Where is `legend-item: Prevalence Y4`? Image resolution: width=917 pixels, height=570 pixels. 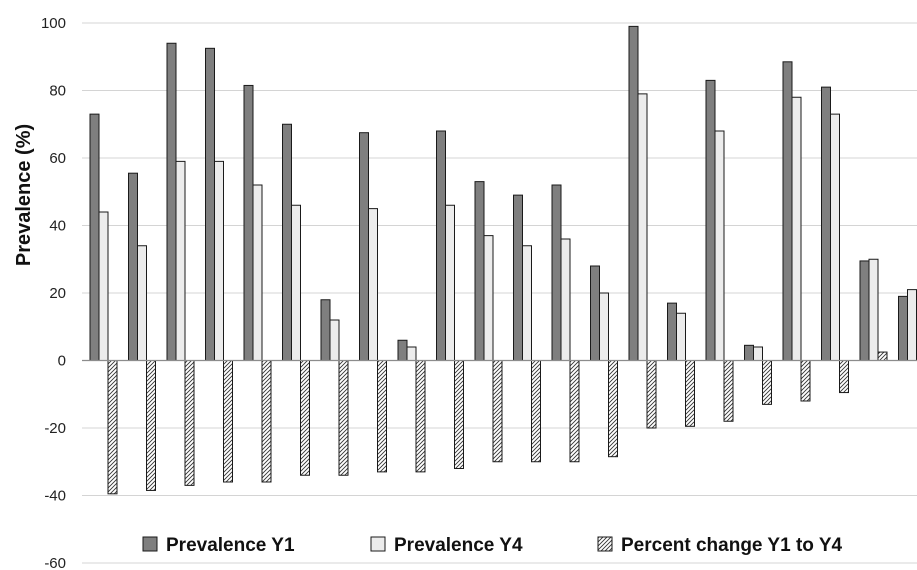 legend-item: Prevalence Y4 is located at coordinates (446, 545).